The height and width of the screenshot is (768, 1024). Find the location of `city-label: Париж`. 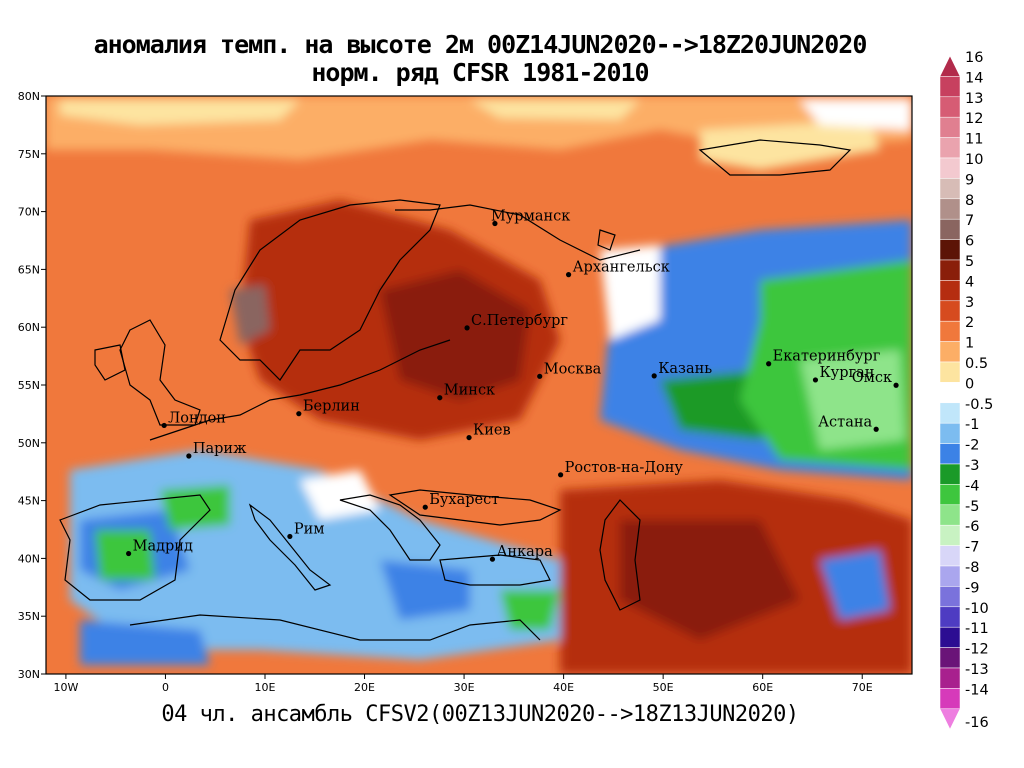

city-label: Париж is located at coordinates (220, 449).